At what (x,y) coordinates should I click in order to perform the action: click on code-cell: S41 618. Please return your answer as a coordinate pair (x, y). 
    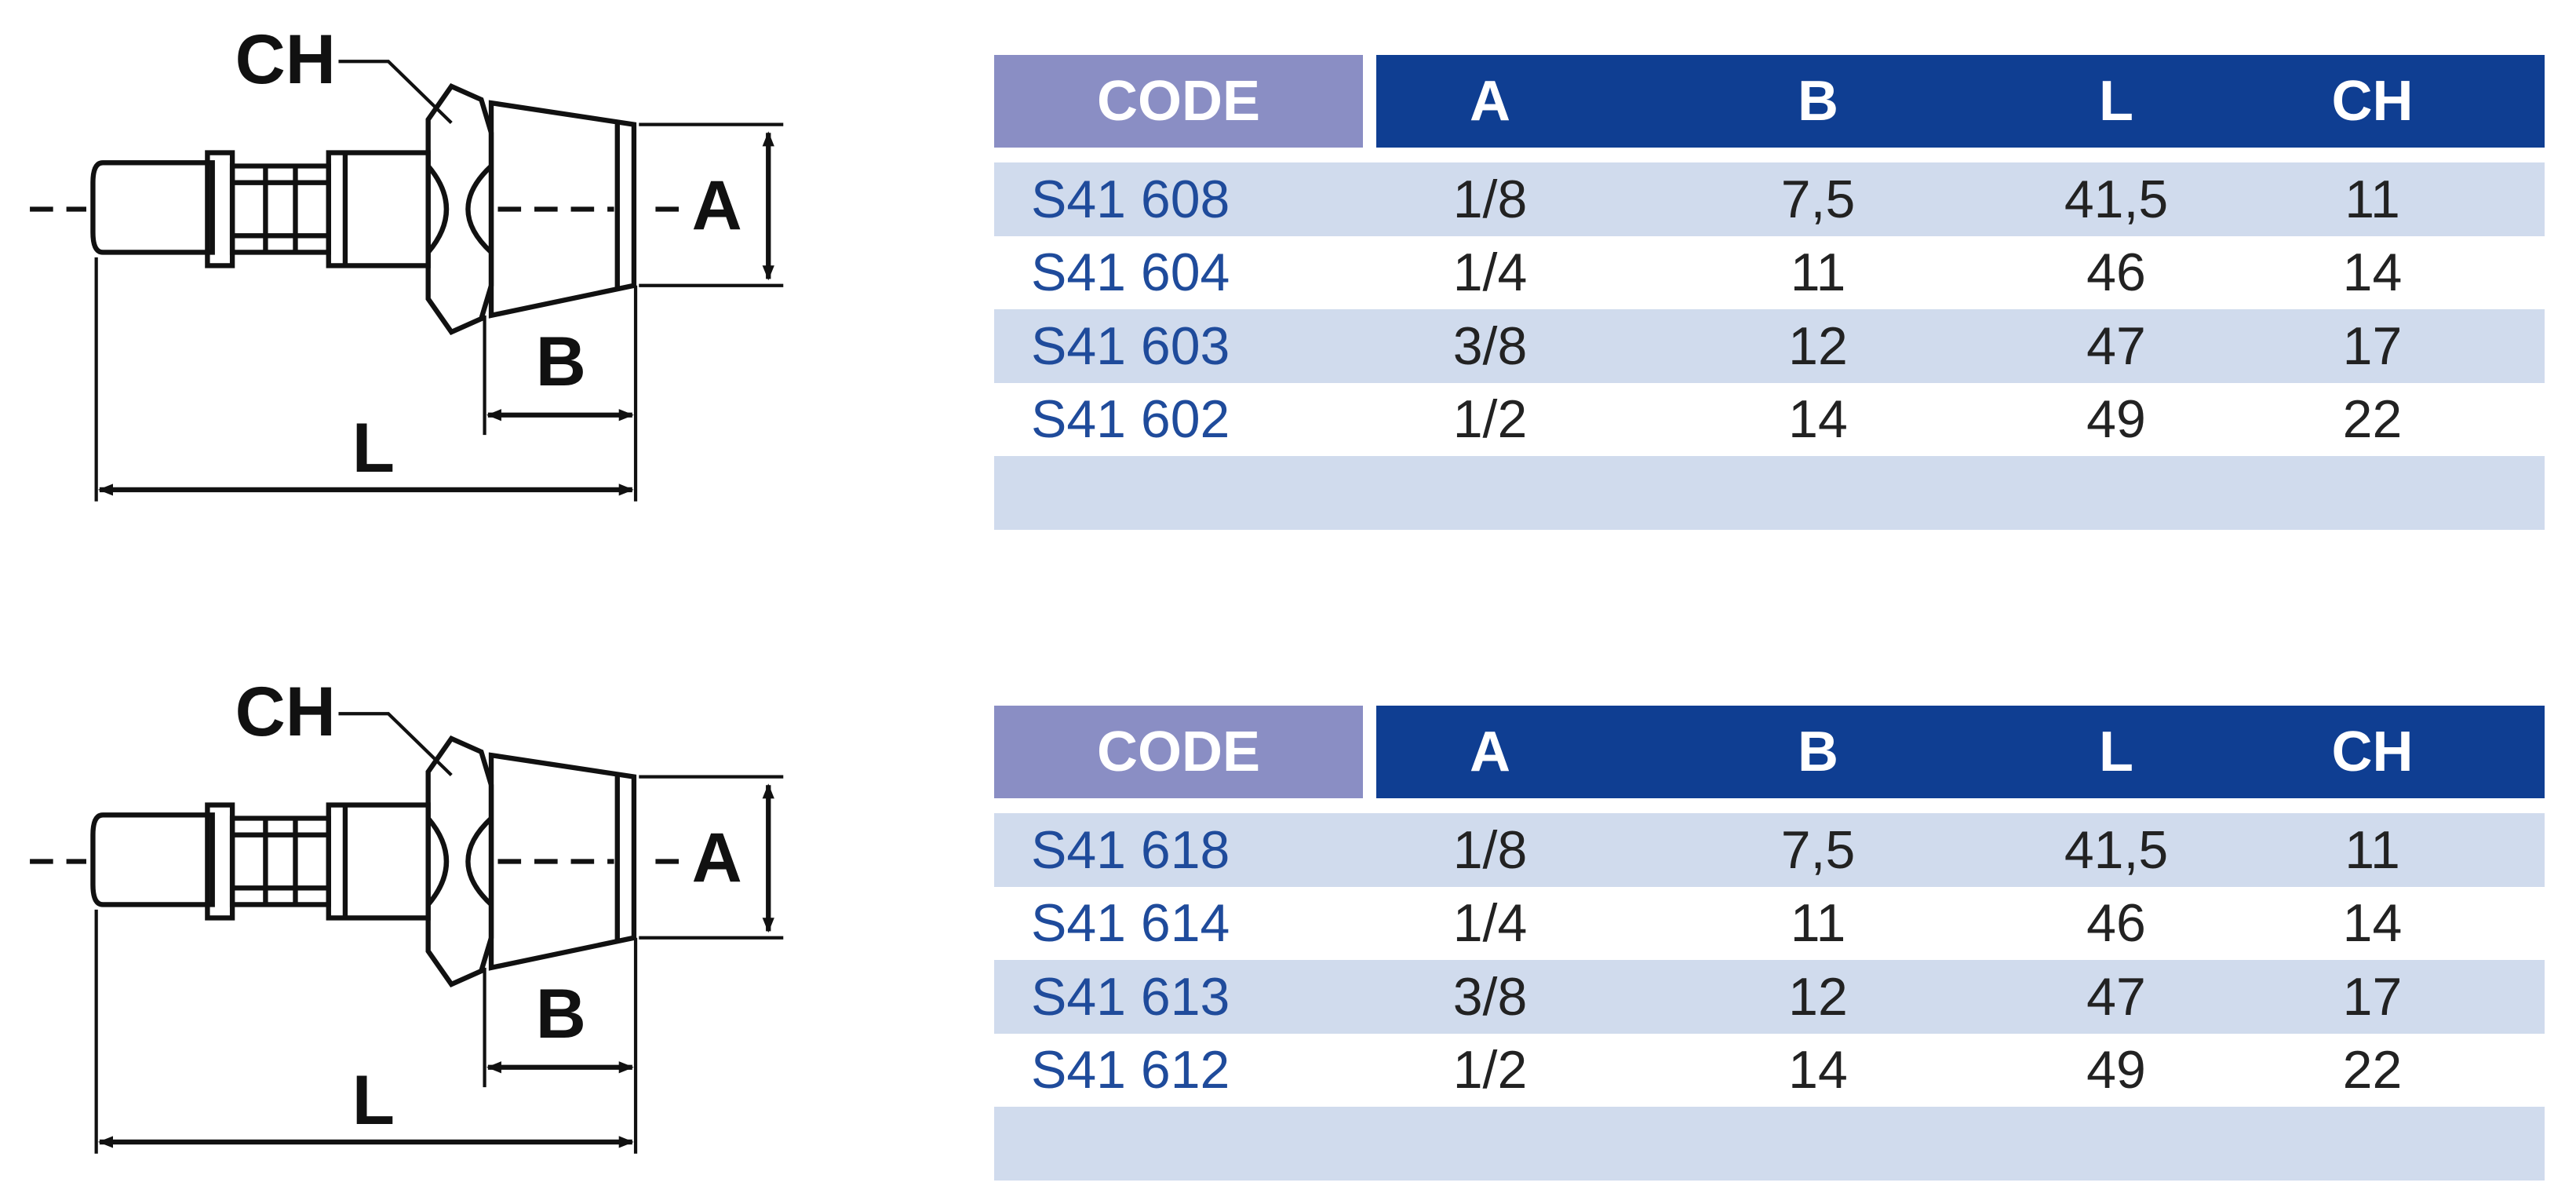
    Looking at the image, I should click on (1130, 849).